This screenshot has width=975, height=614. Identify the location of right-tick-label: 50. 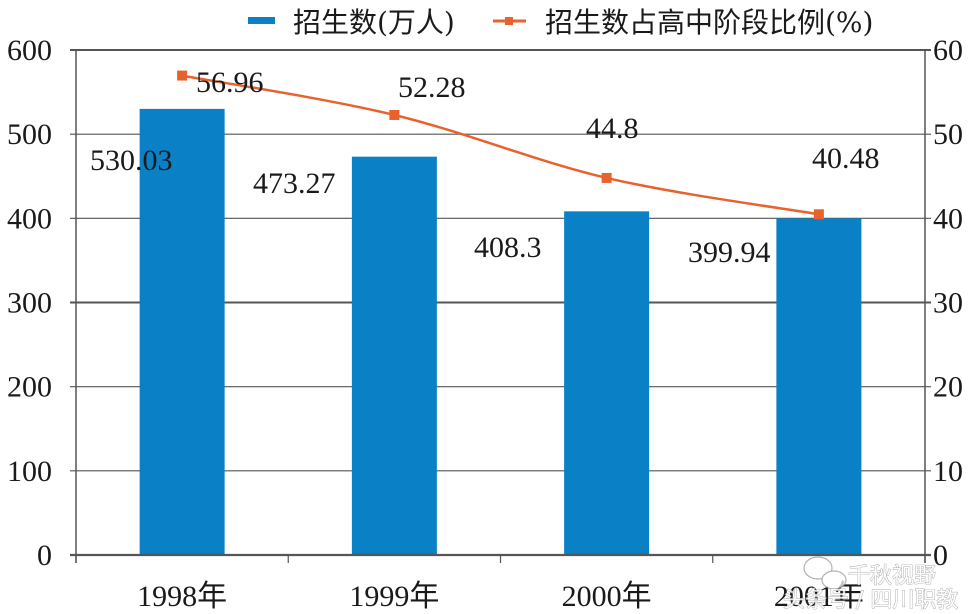
(948, 134).